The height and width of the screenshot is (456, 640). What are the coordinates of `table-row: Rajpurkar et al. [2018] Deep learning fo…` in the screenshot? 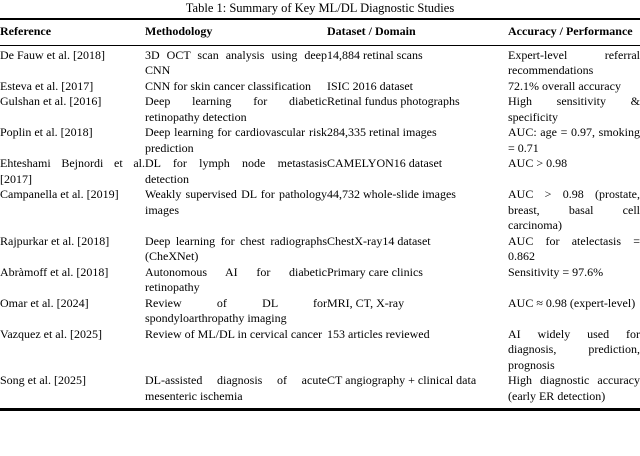 It's located at (320, 249).